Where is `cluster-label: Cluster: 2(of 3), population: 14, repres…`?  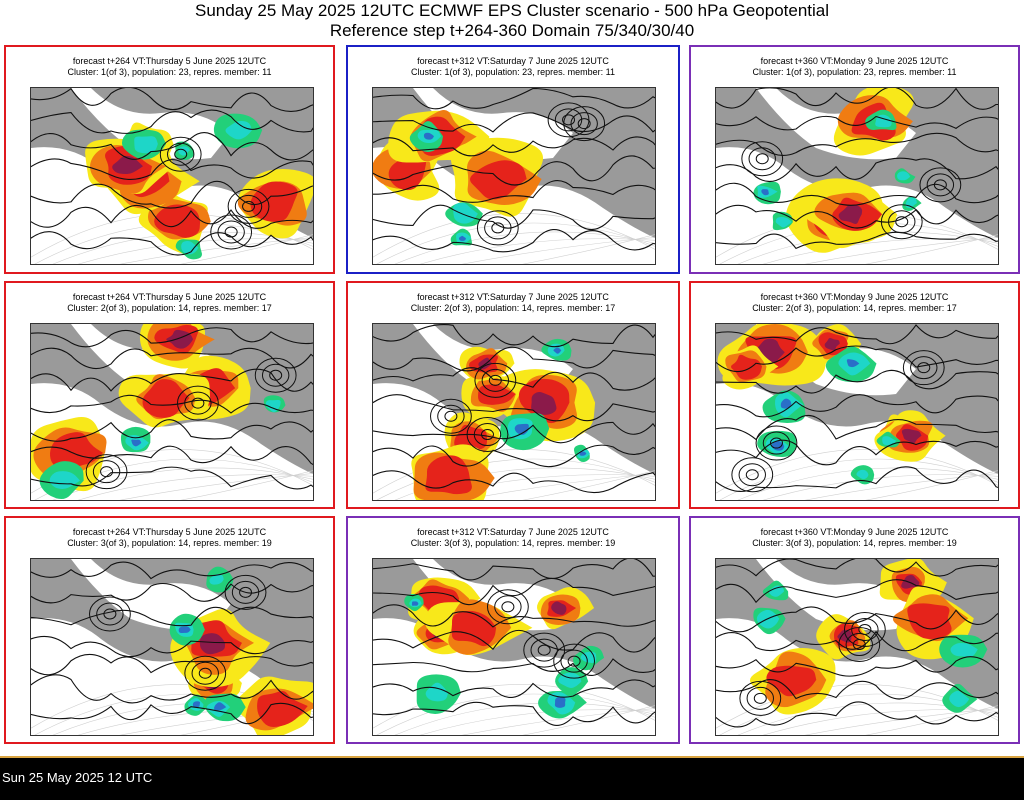
cluster-label: Cluster: 2(of 3), population: 14, repres… is located at coordinates (854, 308).